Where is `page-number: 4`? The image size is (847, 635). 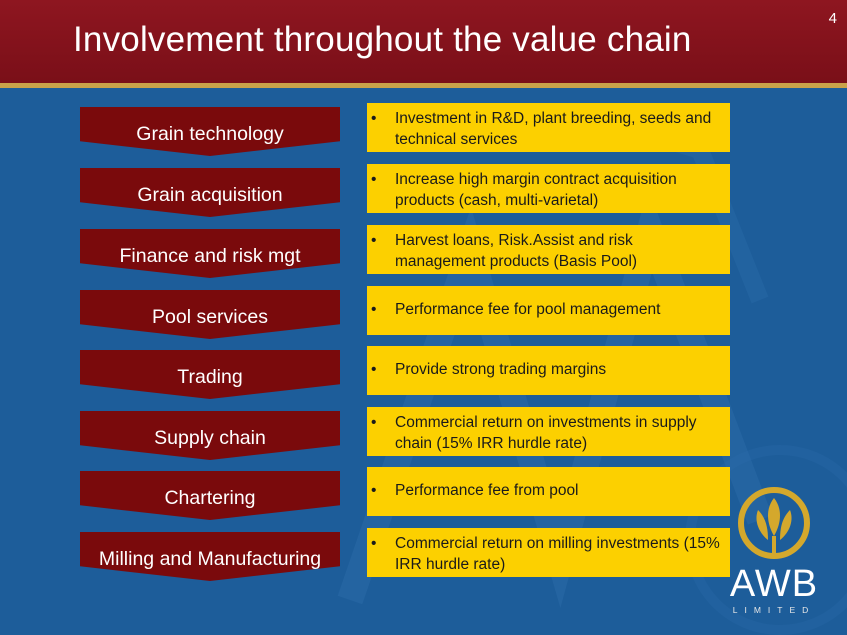 page-number: 4 is located at coordinates (832, 18).